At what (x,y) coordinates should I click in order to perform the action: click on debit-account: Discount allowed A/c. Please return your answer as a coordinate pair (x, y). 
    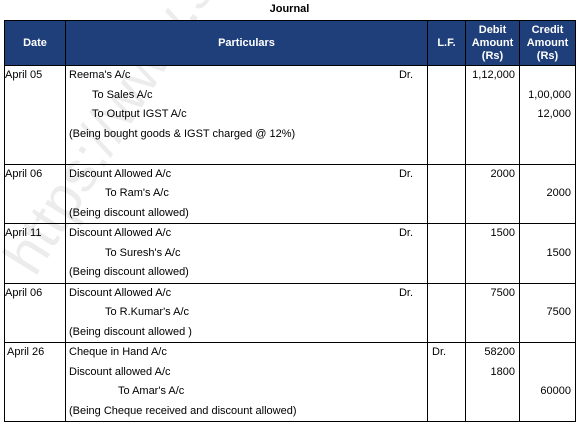
    Looking at the image, I should click on (120, 371).